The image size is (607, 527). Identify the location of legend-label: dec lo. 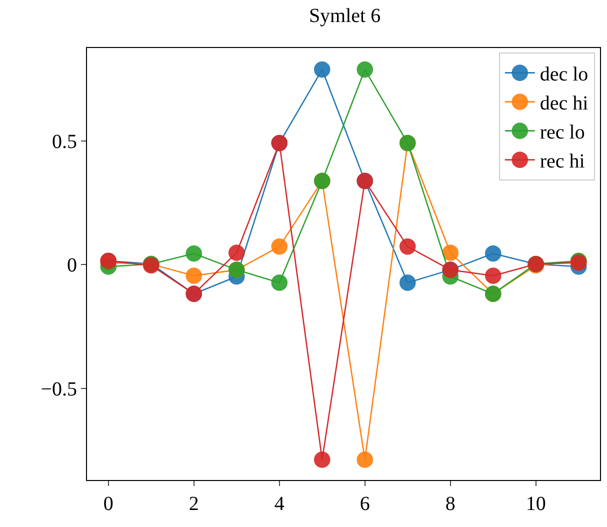
(564, 75).